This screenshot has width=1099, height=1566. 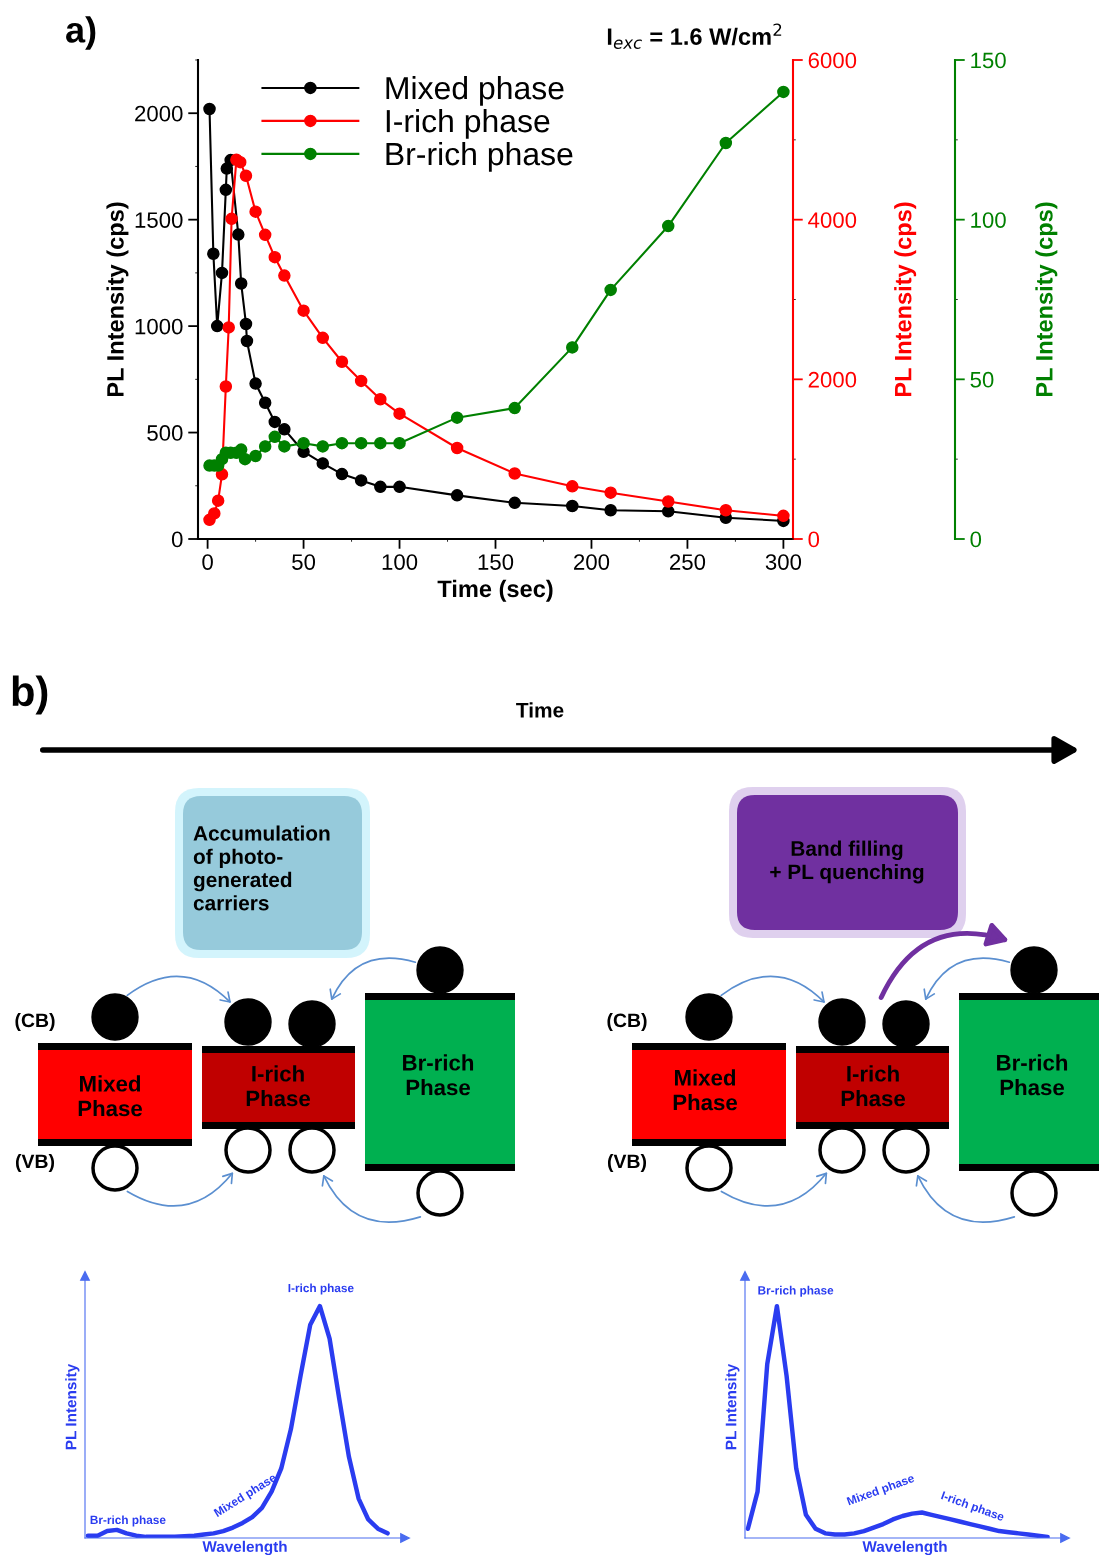 I want to click on legend-label: Br-rich phase, so click(x=479, y=156).